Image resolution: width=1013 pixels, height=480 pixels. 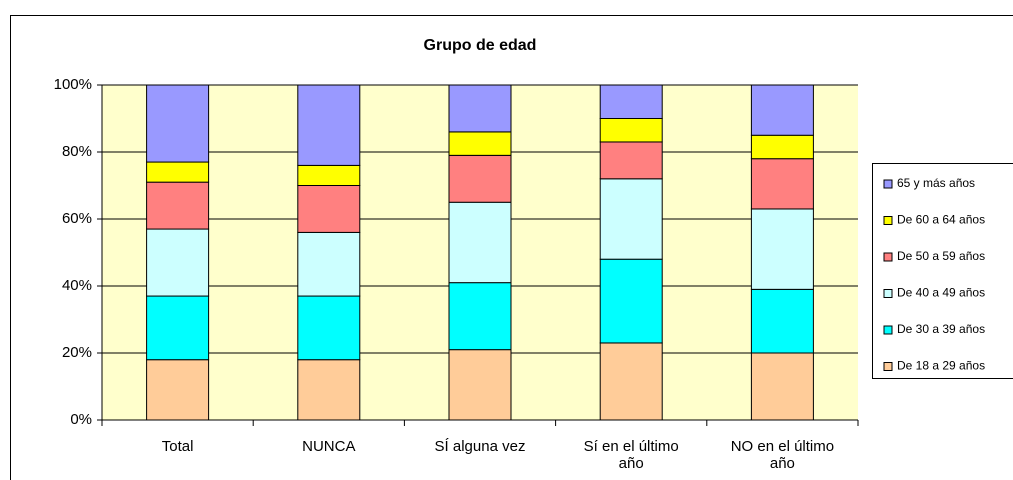 I want to click on legend-label: 65 y más años, so click(x=936, y=183).